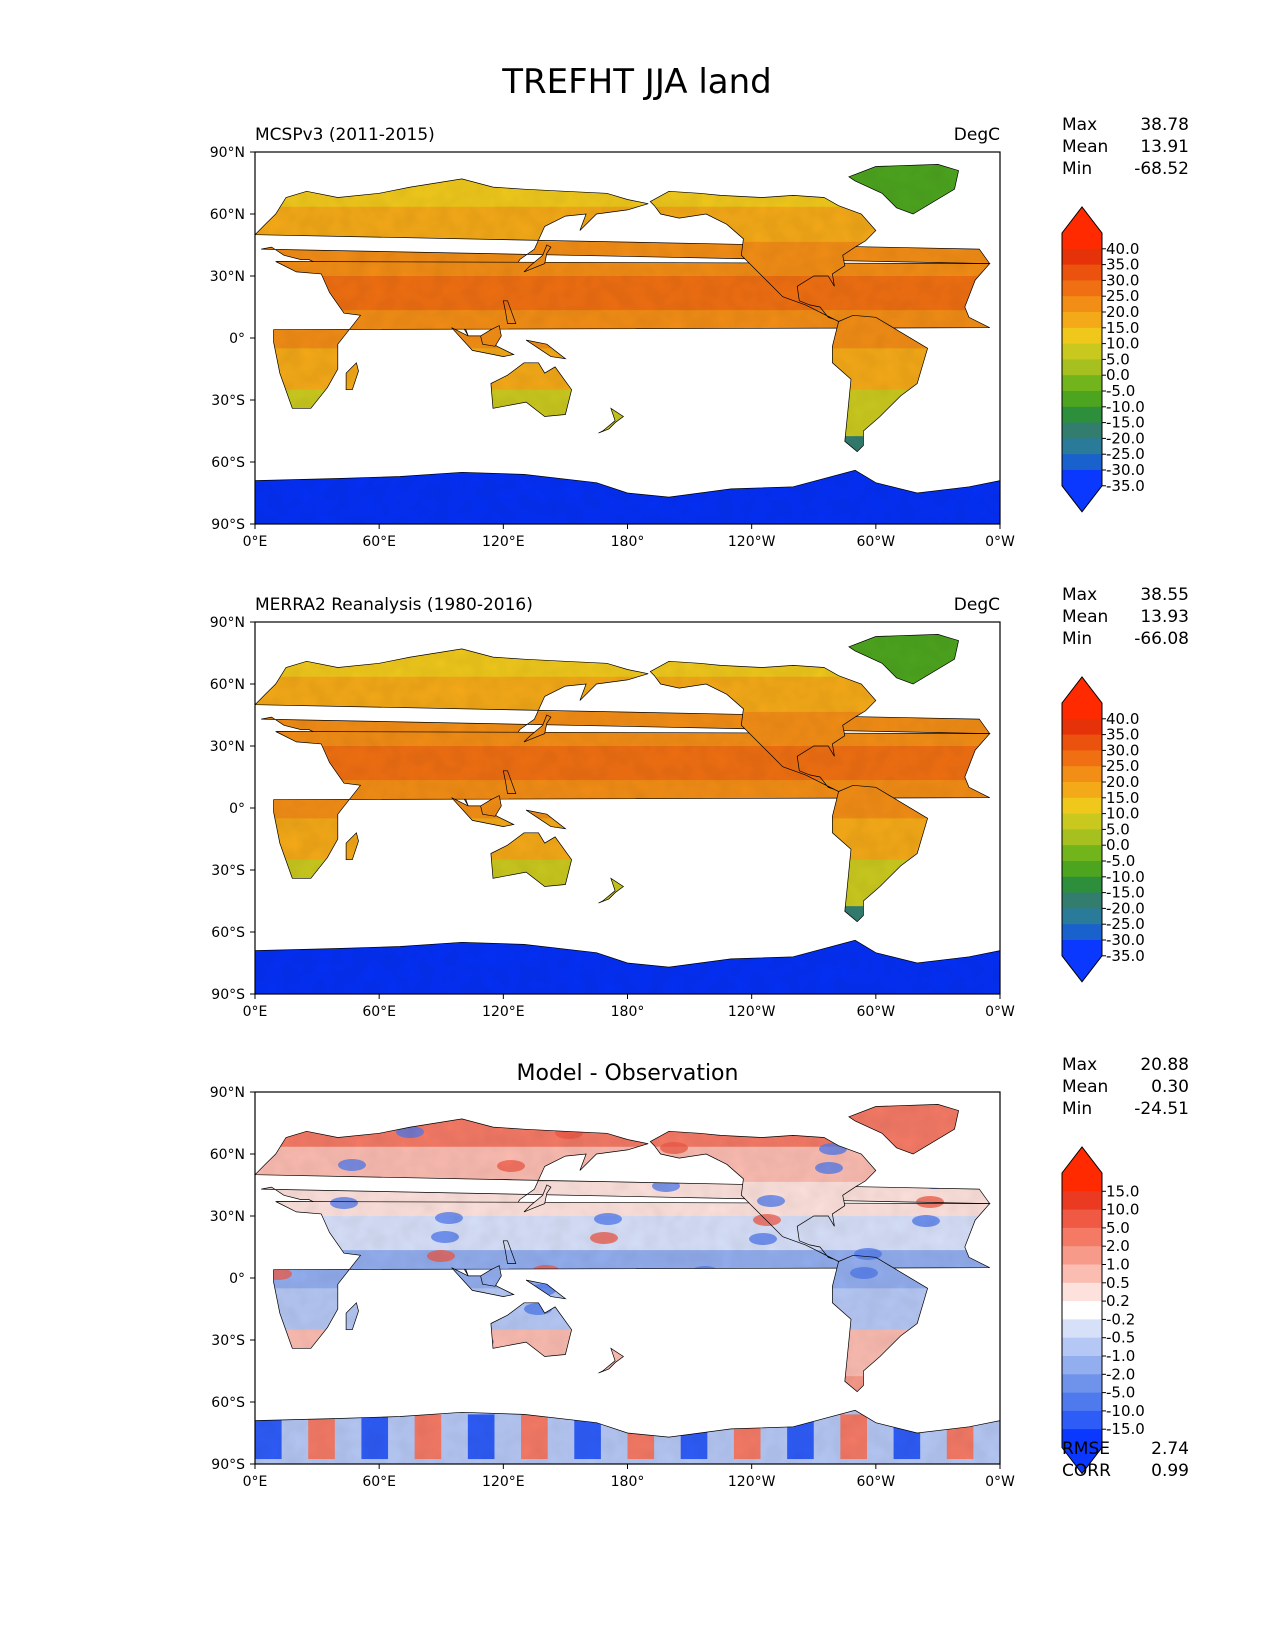 The width and height of the screenshot is (1275, 1650). I want to click on stat-value: 13.91, so click(1164, 147).